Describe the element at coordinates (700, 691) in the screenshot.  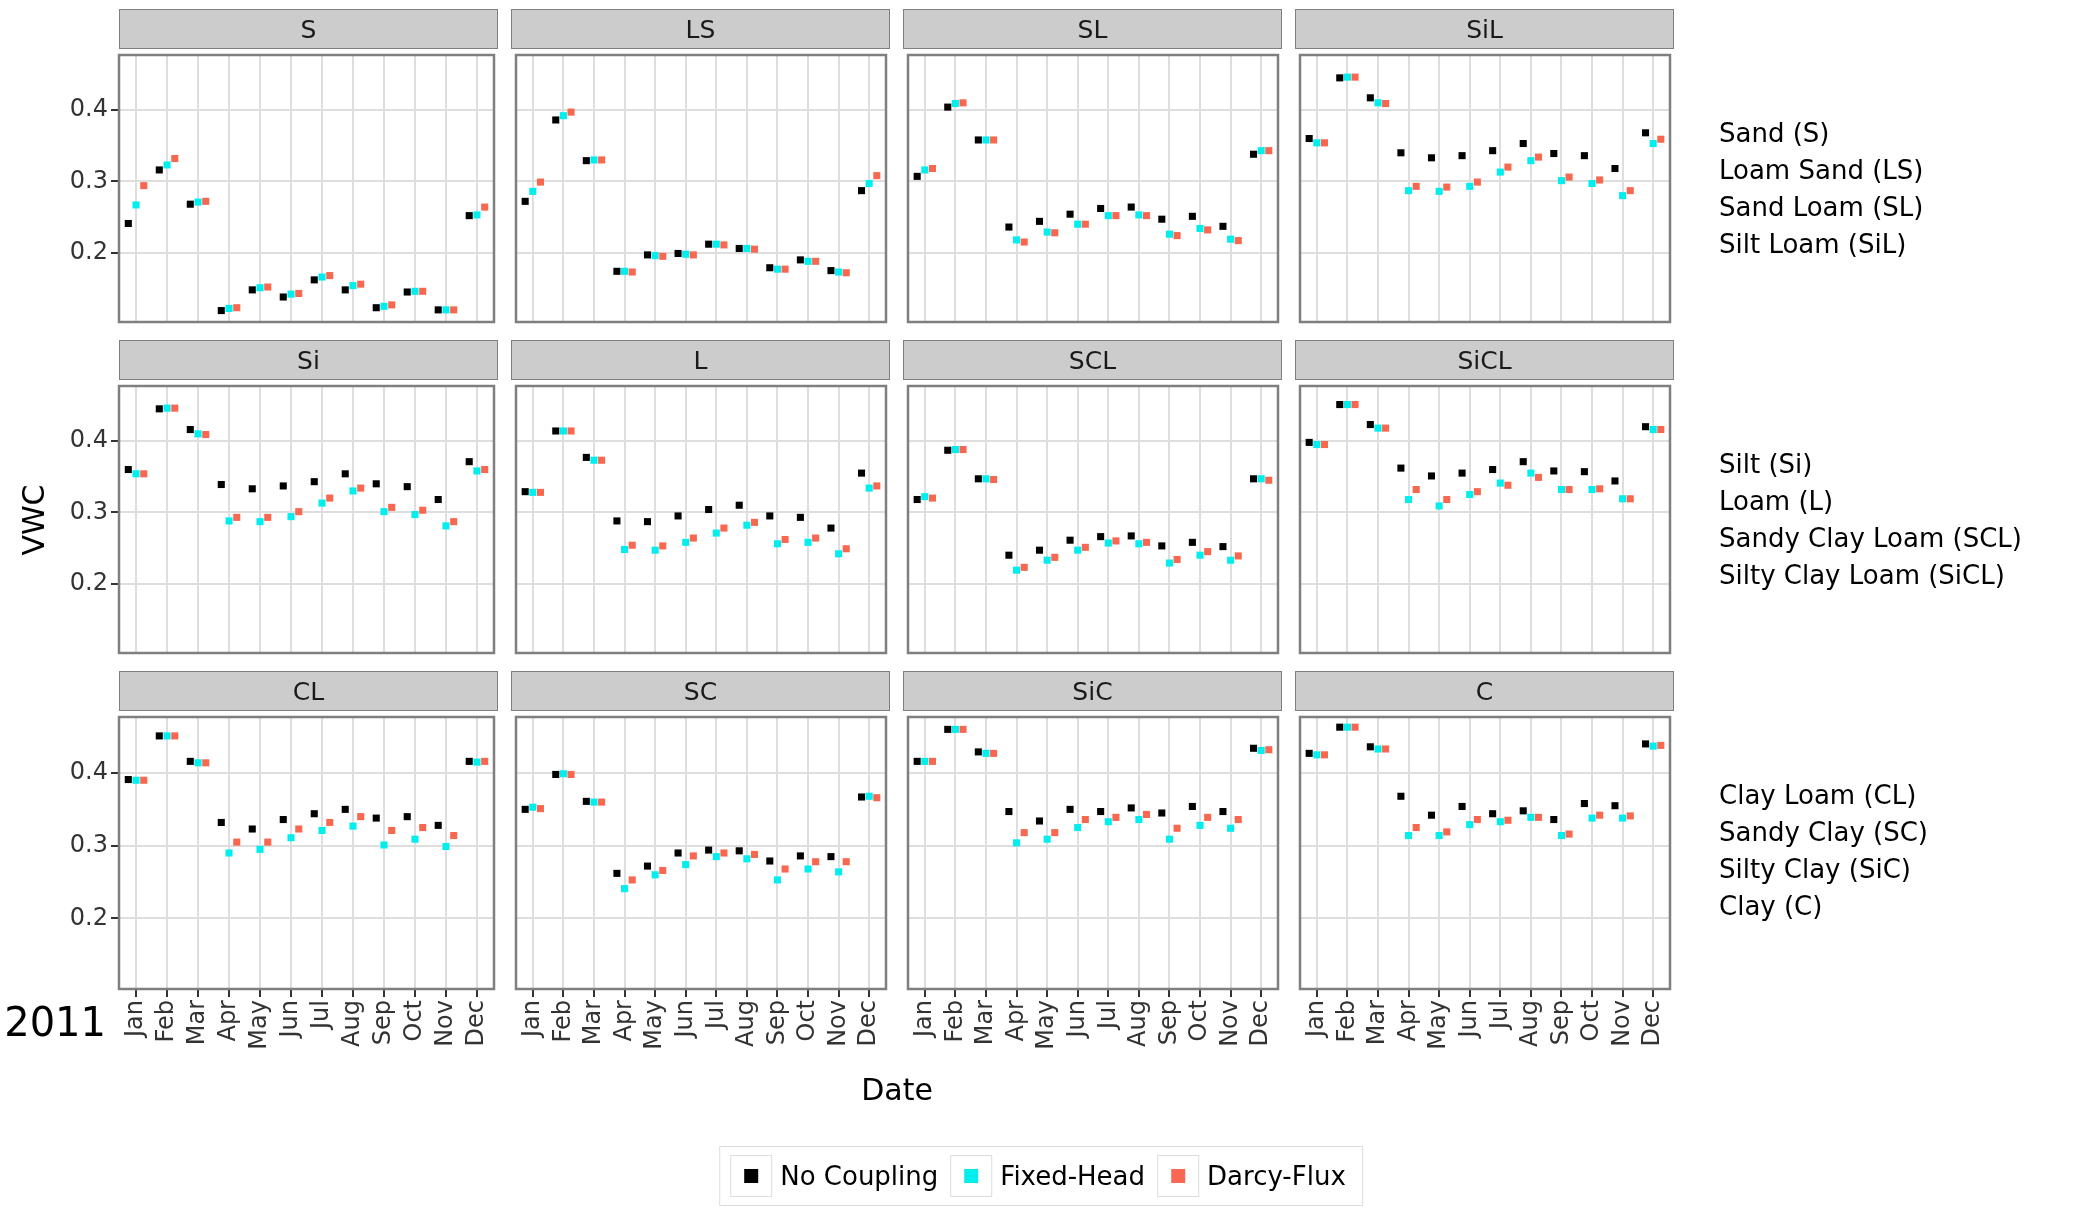
I see `chart-title: SC` at that location.